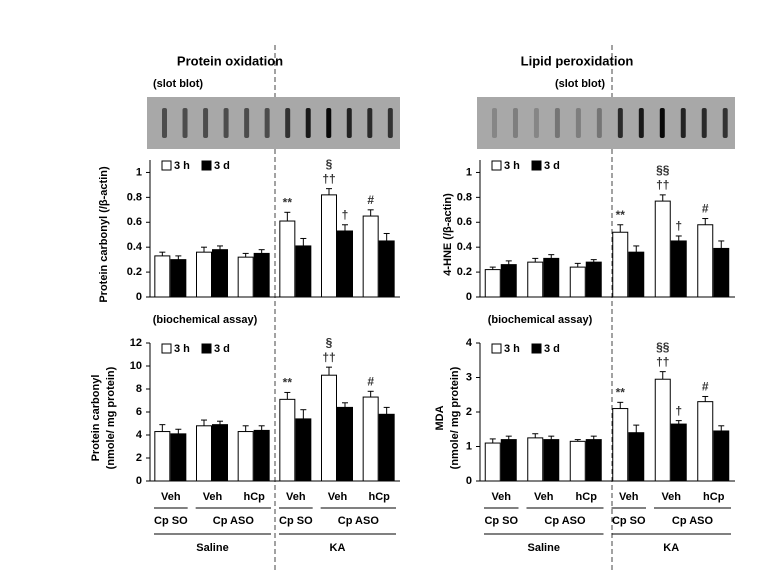 This screenshot has width=784, height=583. Describe the element at coordinates (205, 320) in the screenshot. I see `panel-subtitle: (biochemical assay)` at that location.